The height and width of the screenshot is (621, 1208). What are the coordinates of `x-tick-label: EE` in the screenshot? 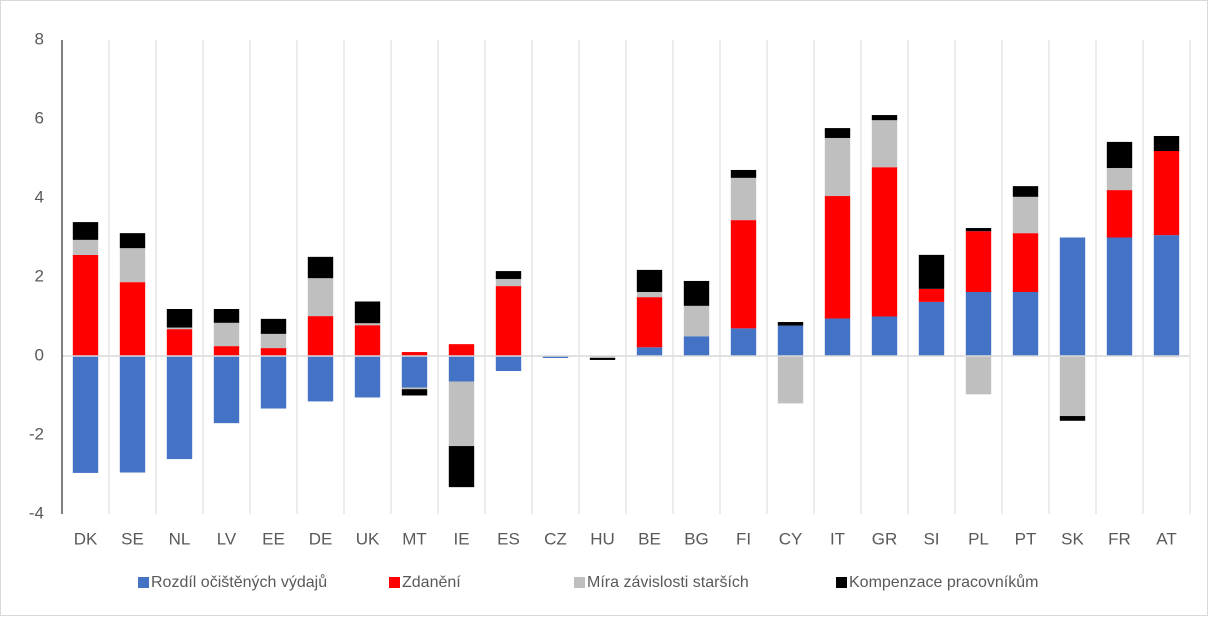 It's located at (273, 538).